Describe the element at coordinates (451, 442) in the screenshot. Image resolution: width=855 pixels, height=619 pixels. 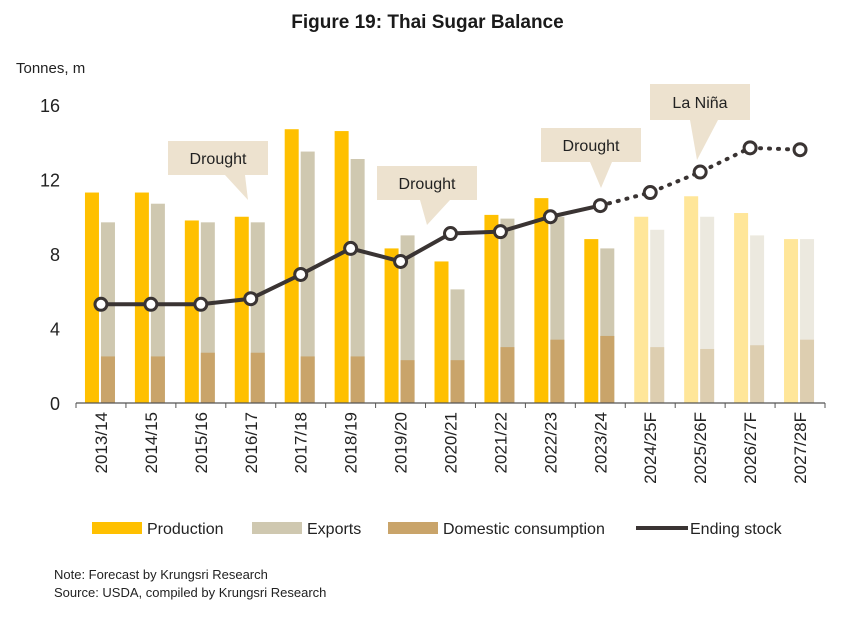
I see `x-tick-label: 2020/21` at that location.